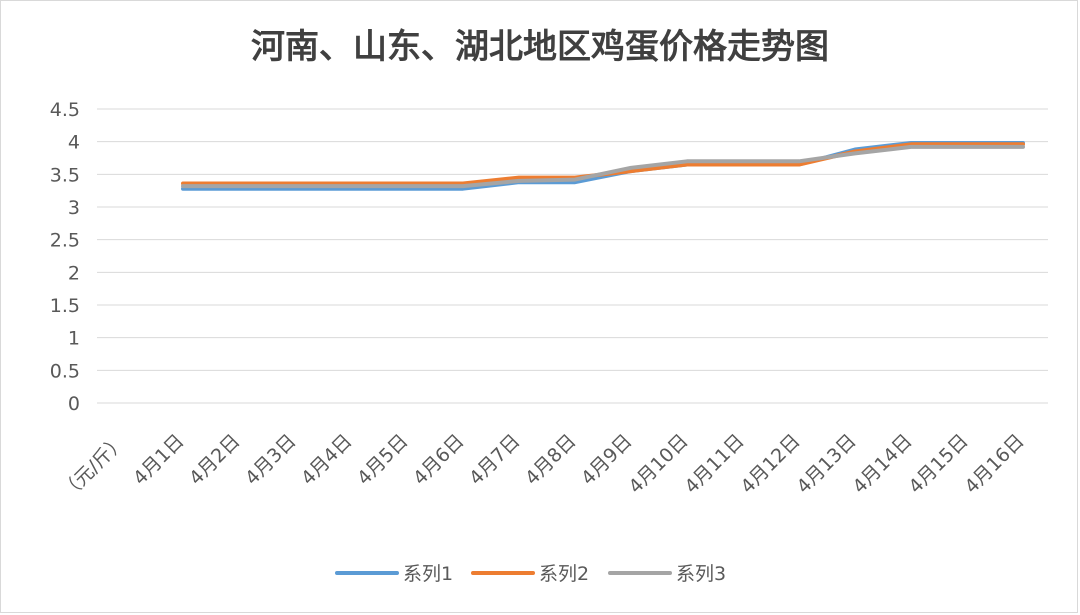 The width and height of the screenshot is (1080, 615). What do you see at coordinates (65, 241) in the screenshot?
I see `y-tick-label: 2.5` at bounding box center [65, 241].